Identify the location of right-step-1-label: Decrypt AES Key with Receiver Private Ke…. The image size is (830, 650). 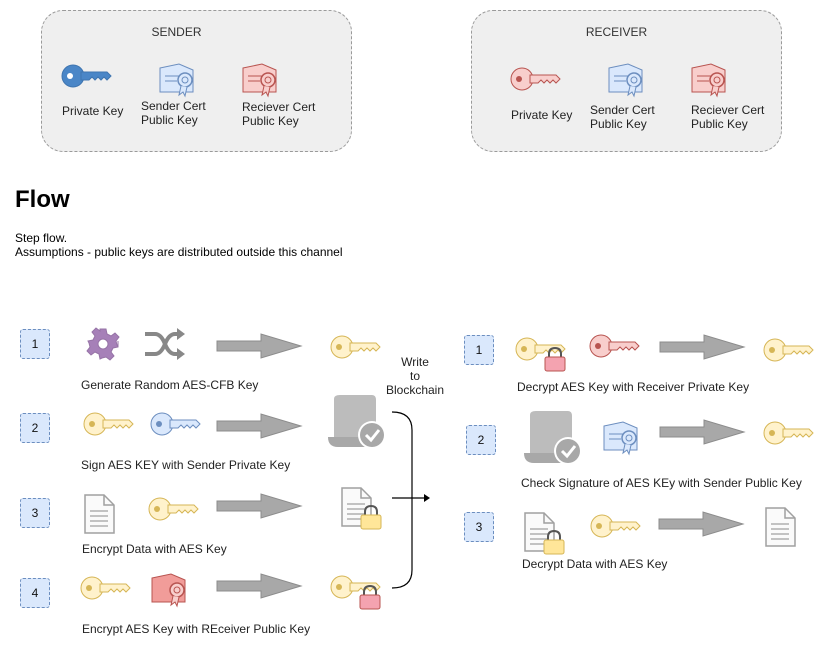
(633, 387).